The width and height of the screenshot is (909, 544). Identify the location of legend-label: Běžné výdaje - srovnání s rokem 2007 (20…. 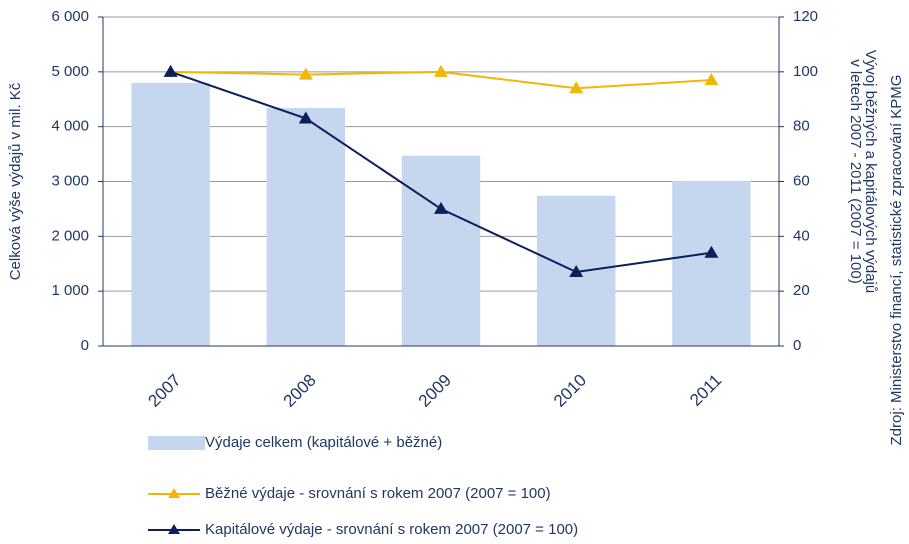
(378, 493).